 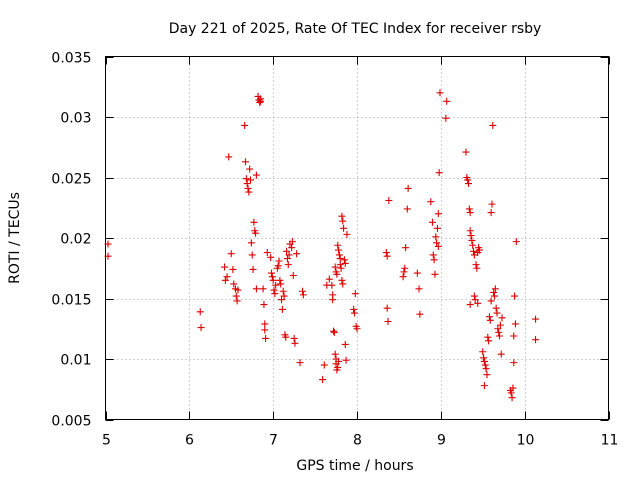 What do you see at coordinates (189, 441) in the screenshot?
I see `x-tick-label: 6` at bounding box center [189, 441].